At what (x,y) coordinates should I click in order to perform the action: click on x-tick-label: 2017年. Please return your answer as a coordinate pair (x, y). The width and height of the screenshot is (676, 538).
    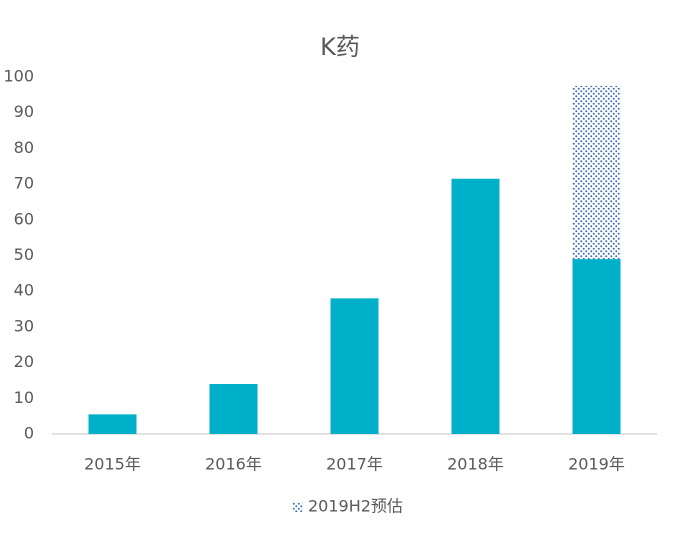
    Looking at the image, I should click on (354, 464).